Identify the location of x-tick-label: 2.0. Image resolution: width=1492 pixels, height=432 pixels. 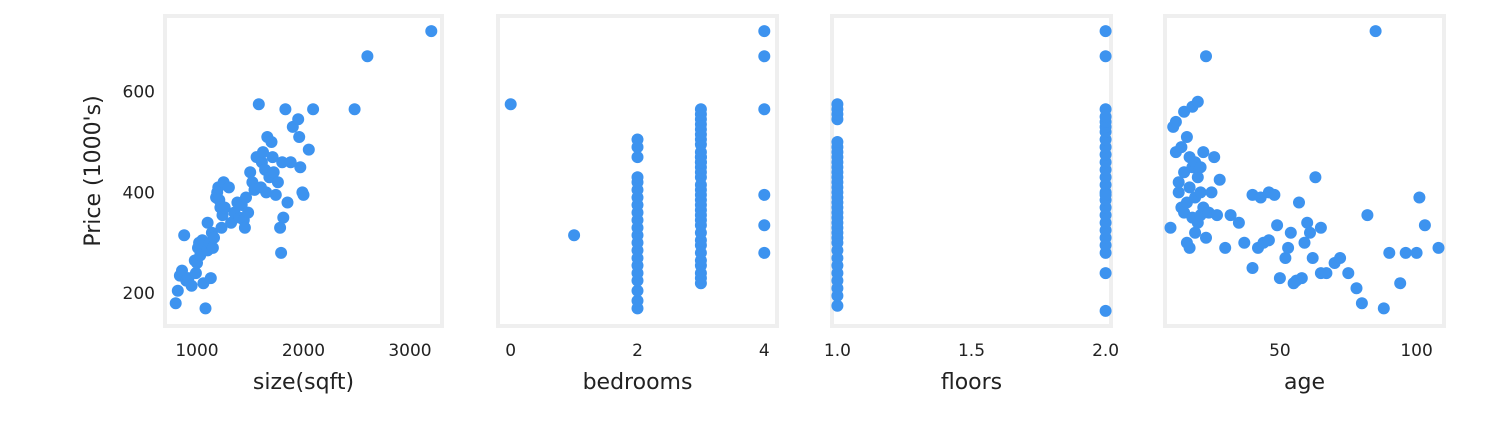
(1105, 351).